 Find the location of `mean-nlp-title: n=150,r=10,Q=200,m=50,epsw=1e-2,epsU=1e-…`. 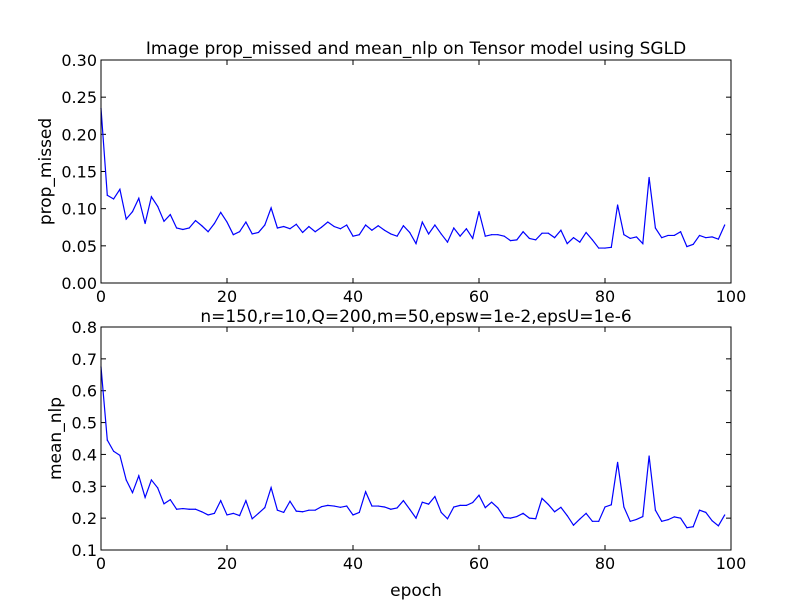

mean-nlp-title: n=150,r=10,Q=200,m=50,epsw=1e-2,epsU=1e-… is located at coordinates (415, 317).